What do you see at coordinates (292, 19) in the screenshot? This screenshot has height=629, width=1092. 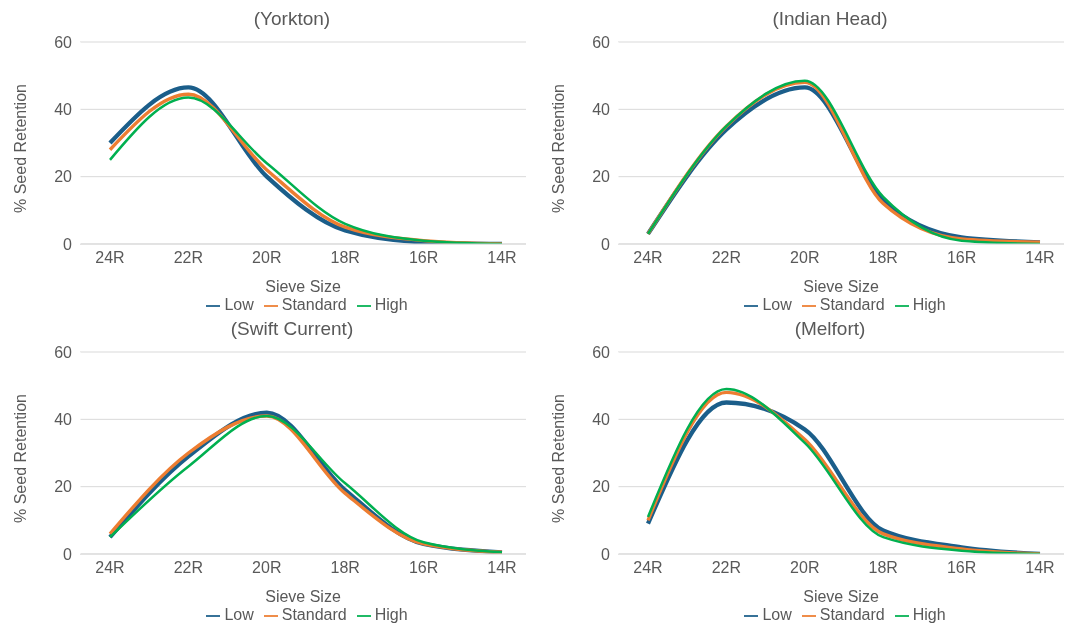 I see `chart-title: (Yorkton)` at bounding box center [292, 19].